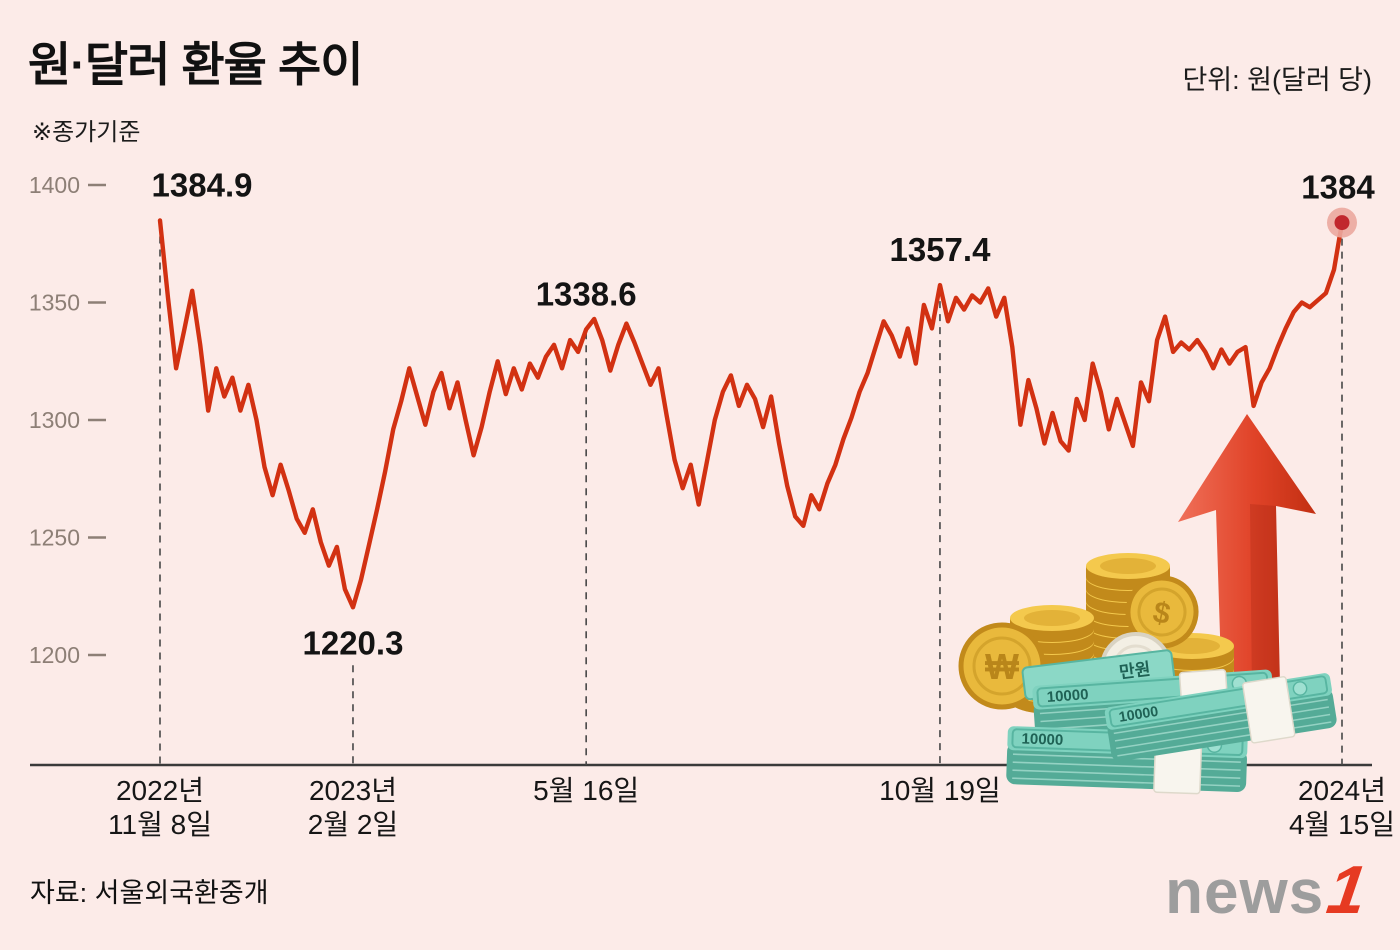 The width and height of the screenshot is (1400, 950). Describe the element at coordinates (1247, 556) in the screenshot. I see `up-arrow-icon` at that location.